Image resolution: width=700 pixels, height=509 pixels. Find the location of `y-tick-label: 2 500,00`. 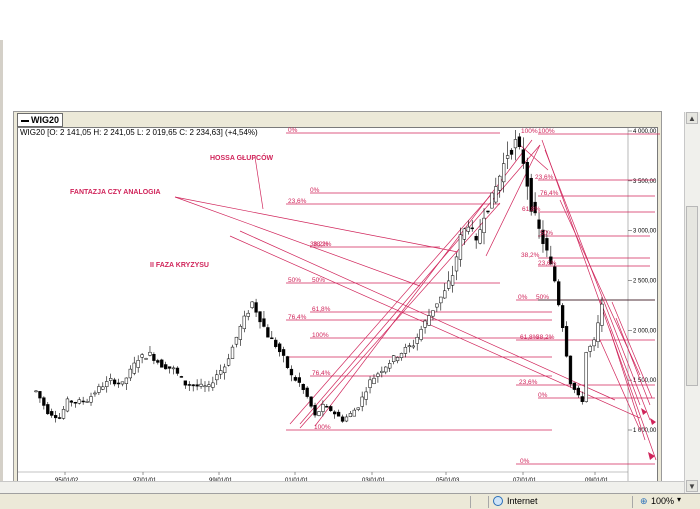

y-tick-label: 2 500,00 is located at coordinates (645, 282).